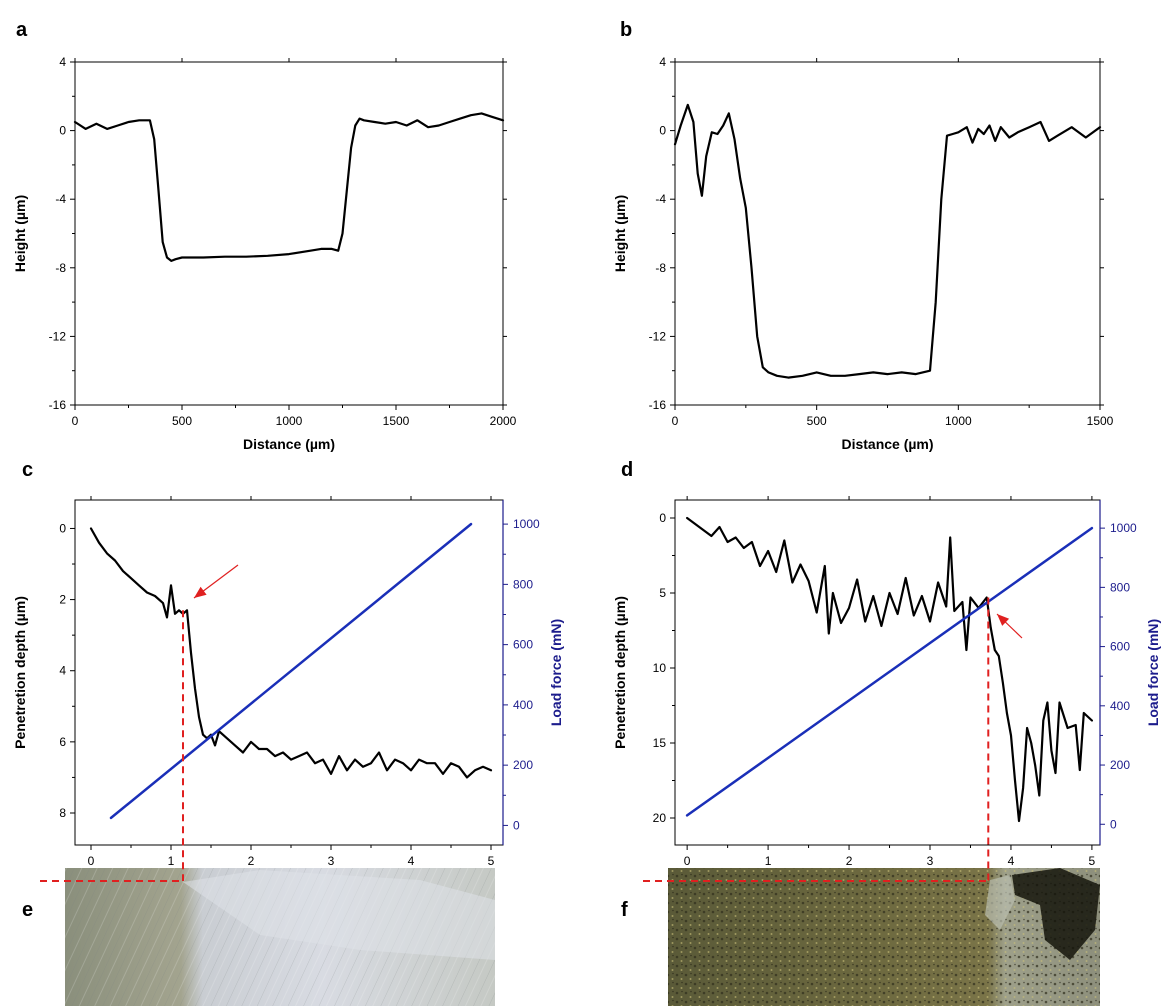 This screenshot has width=1172, height=1006. I want to click on y-right-tick-label-d: 1000, so click(1123, 528).